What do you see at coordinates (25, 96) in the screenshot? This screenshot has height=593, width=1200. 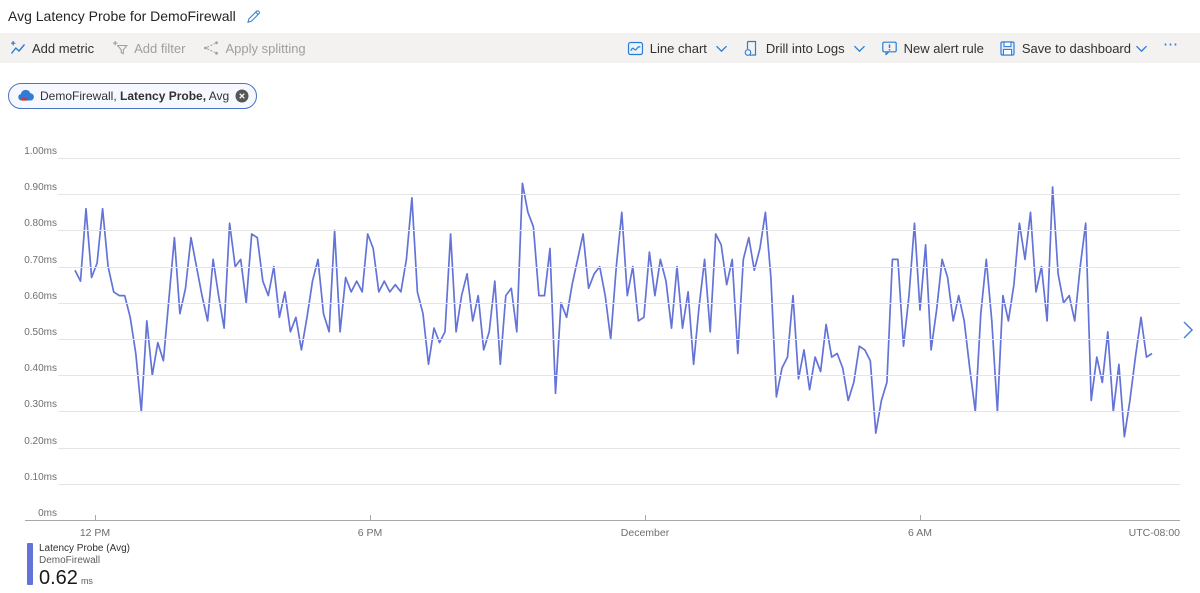 I see `firewall-icon` at bounding box center [25, 96].